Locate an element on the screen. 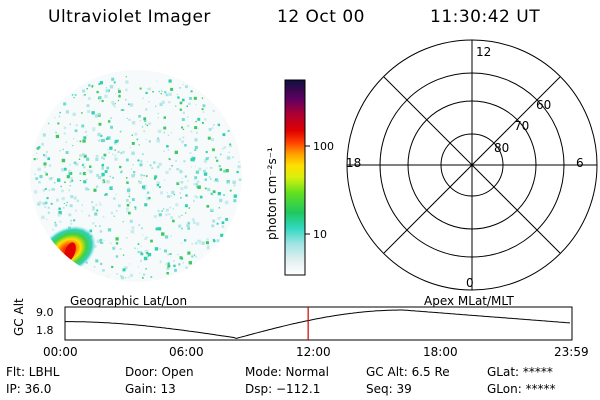 The width and height of the screenshot is (600, 400). status-door: Door: Open is located at coordinates (159, 372).